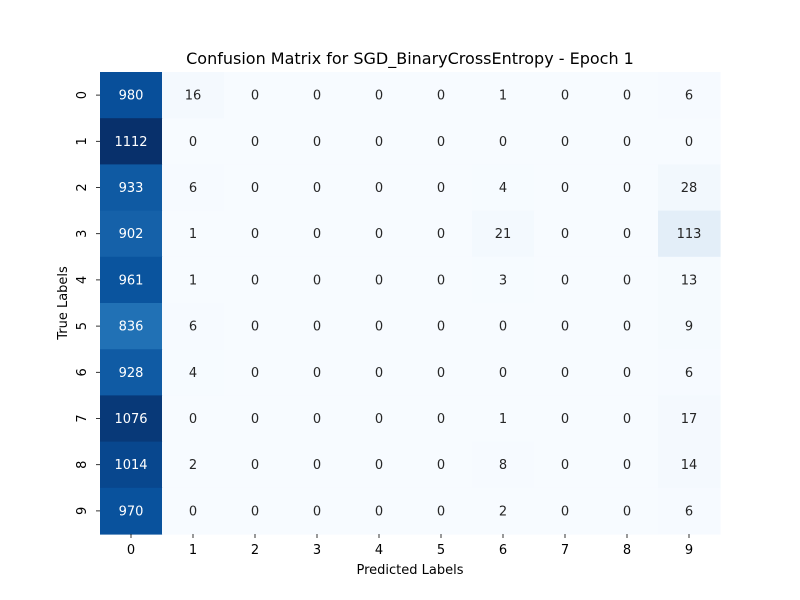  I want to click on cell-value-3-3: 0, so click(317, 234).